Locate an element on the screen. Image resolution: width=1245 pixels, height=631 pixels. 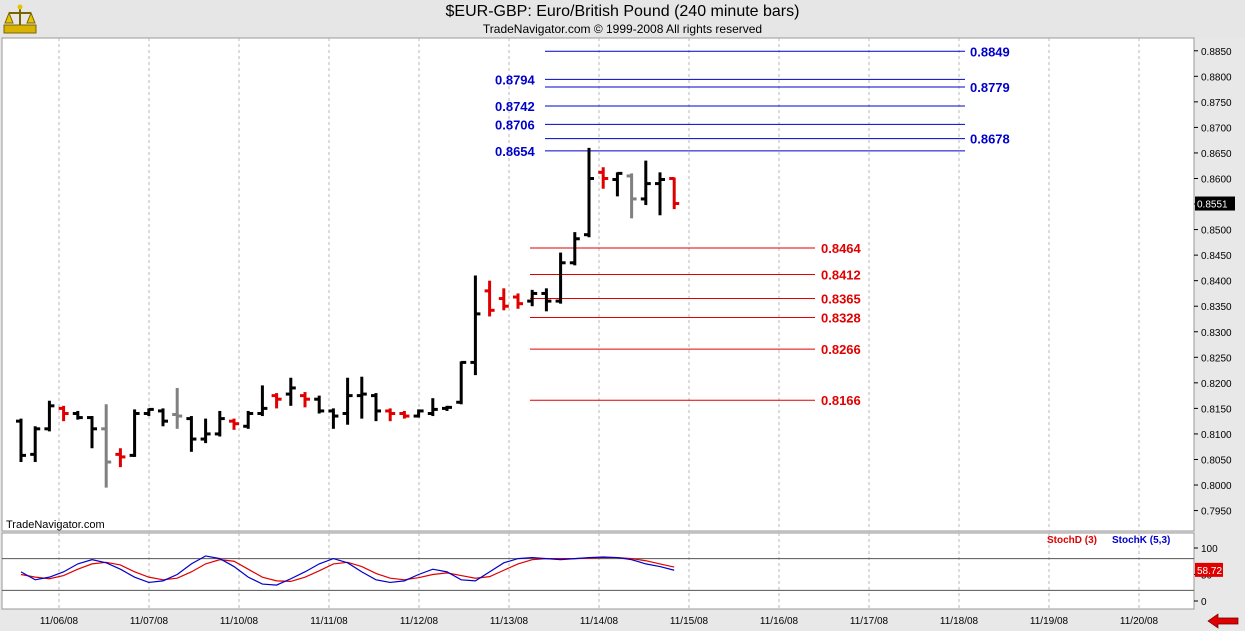
support-label: 0.8365 is located at coordinates (841, 299).